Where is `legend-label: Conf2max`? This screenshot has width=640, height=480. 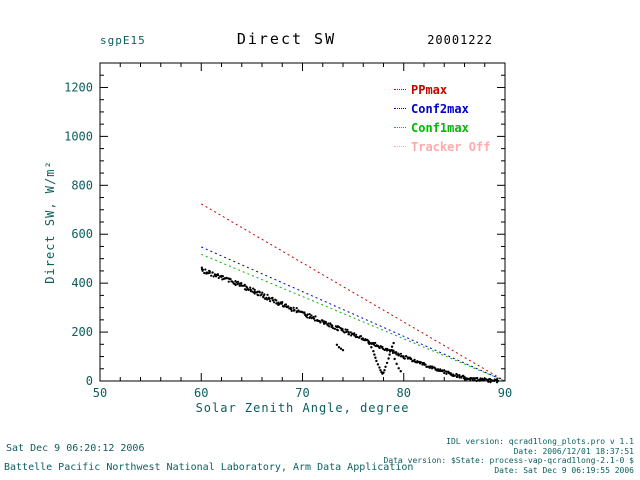
legend-label: Conf2max is located at coordinates (440, 108).